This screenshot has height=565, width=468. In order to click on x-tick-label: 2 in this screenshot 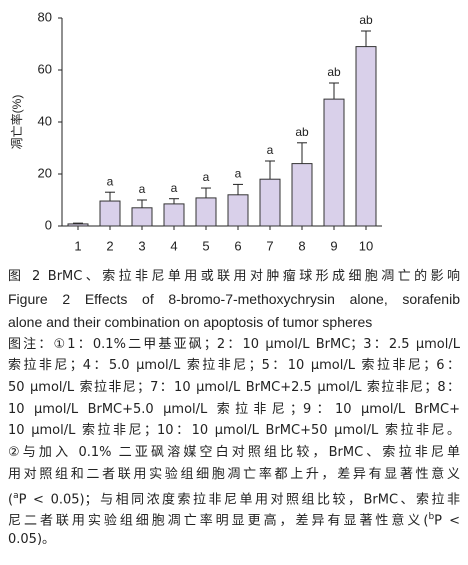, I will do `click(109, 245)`.